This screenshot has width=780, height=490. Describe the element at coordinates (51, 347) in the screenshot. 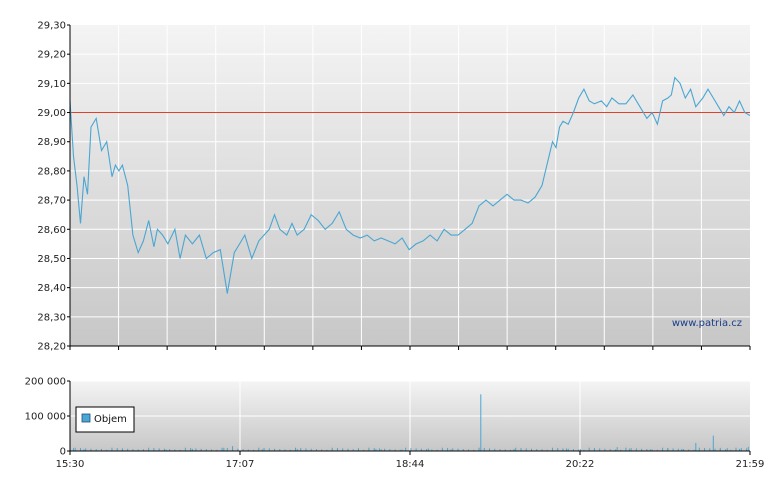

I see `y-tick-label: 28,20` at that location.